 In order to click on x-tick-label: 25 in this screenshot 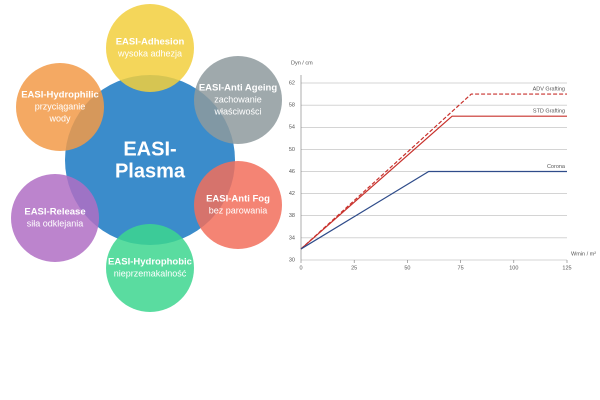, I will do `click(354, 268)`.